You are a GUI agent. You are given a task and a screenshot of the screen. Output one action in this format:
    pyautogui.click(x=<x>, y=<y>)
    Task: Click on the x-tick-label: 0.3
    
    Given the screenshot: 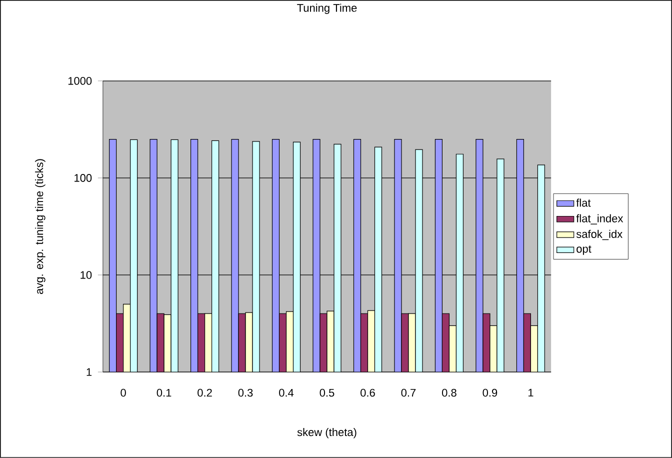 What is the action you would take?
    pyautogui.click(x=245, y=392)
    